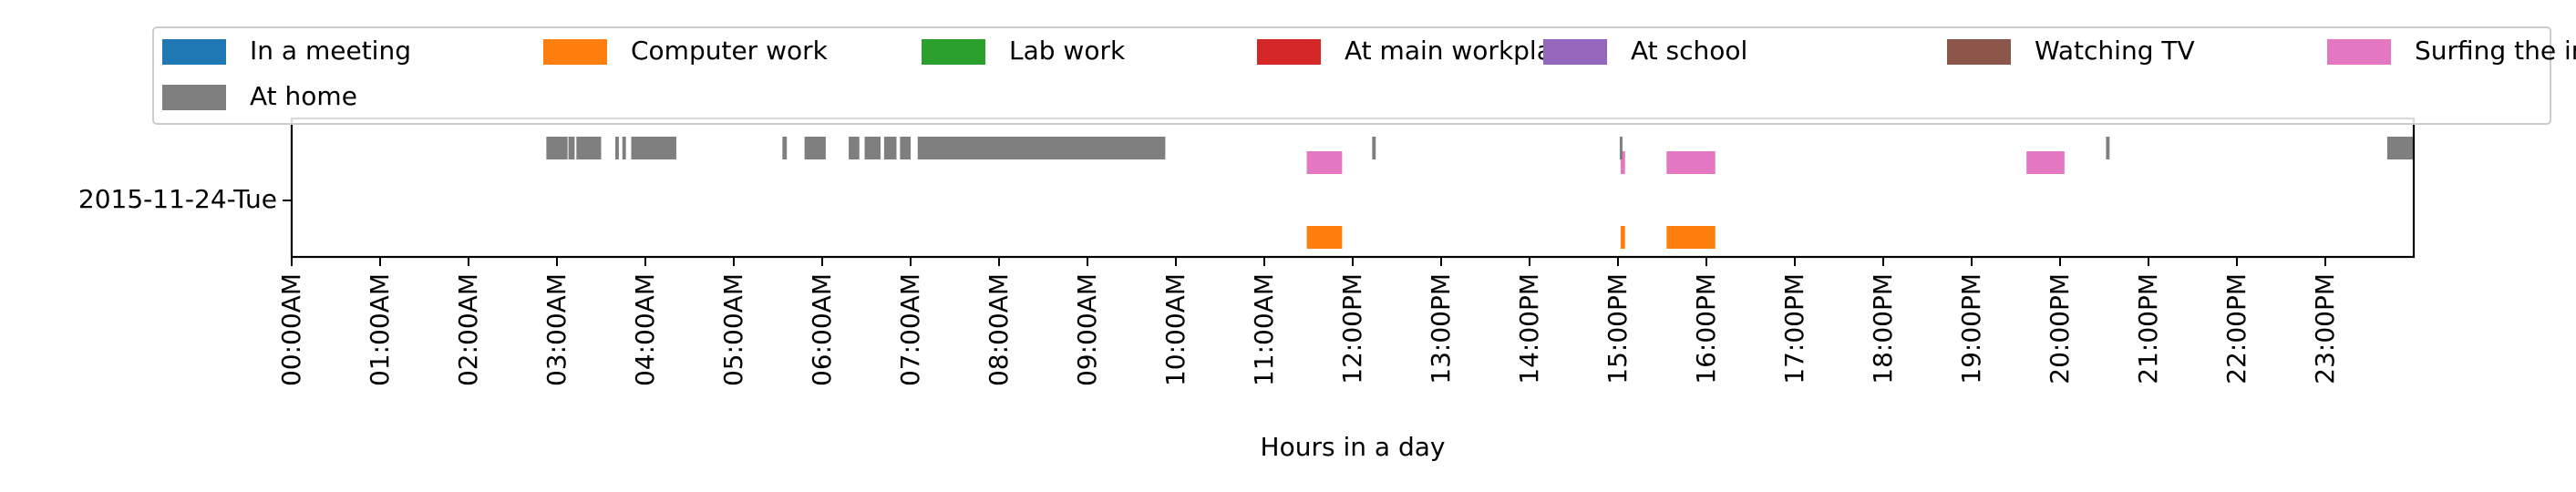 The image size is (2576, 492). I want to click on legend-label: Watching TV, so click(2115, 51).